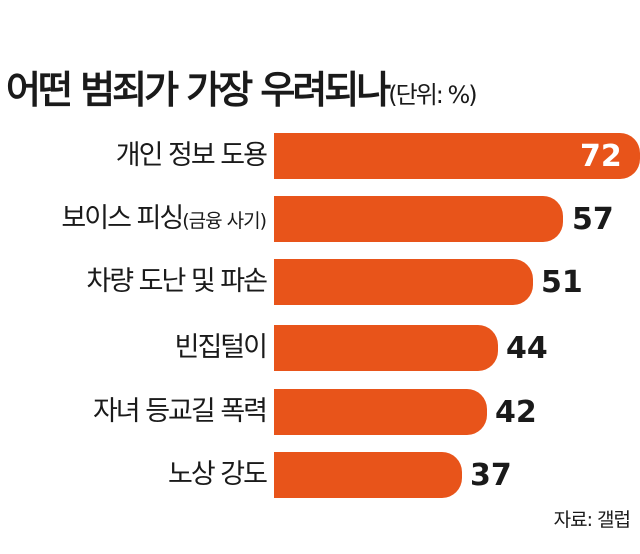 This screenshot has width=640, height=554. I want to click on bar-label: 노상 강도, so click(218, 474).